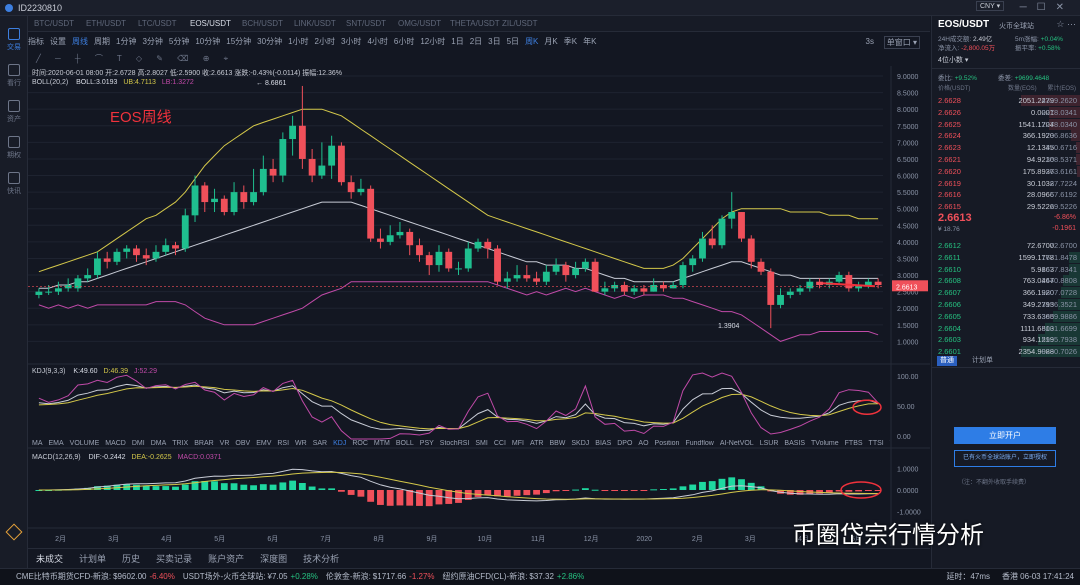 This screenshot has height=585, width=1080. What do you see at coordinates (138, 443) in the screenshot?
I see `indicator-tab: DMI` at bounding box center [138, 443].